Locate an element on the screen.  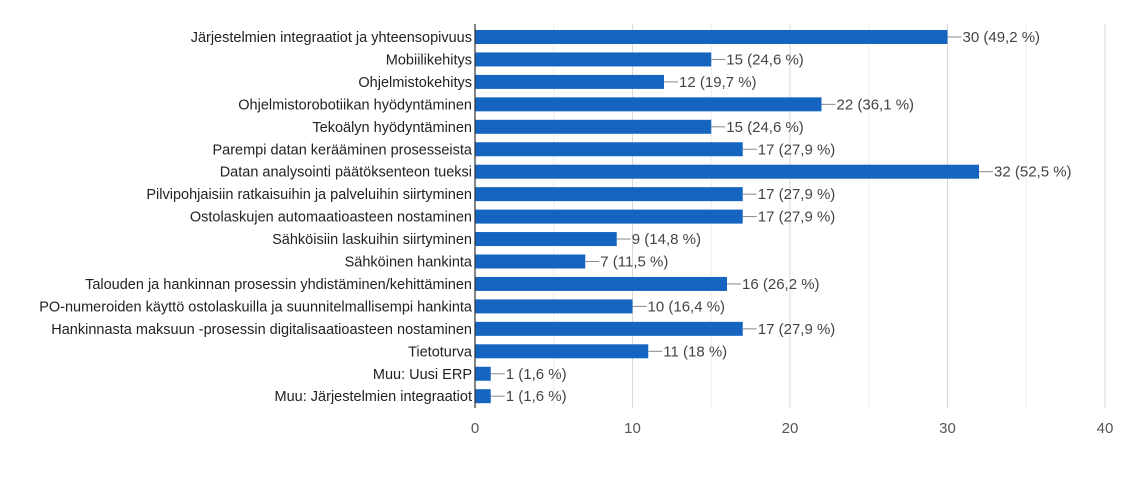
category-label: Ohjelmistorobotiikan hyödyntäminen is located at coordinates (355, 105).